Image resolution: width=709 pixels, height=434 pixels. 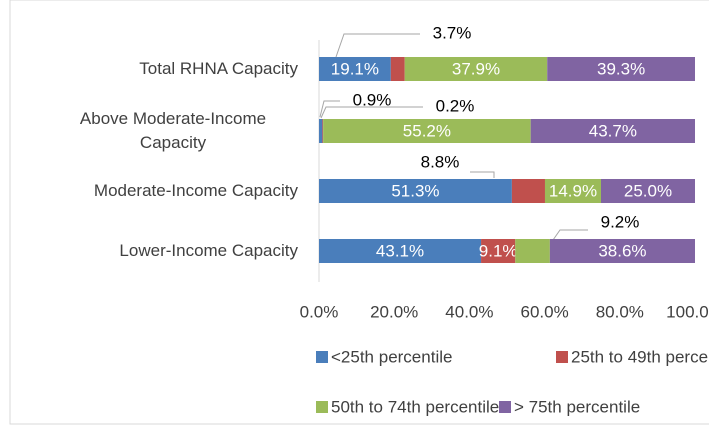 I want to click on data-label: 43.7%, so click(x=613, y=130).